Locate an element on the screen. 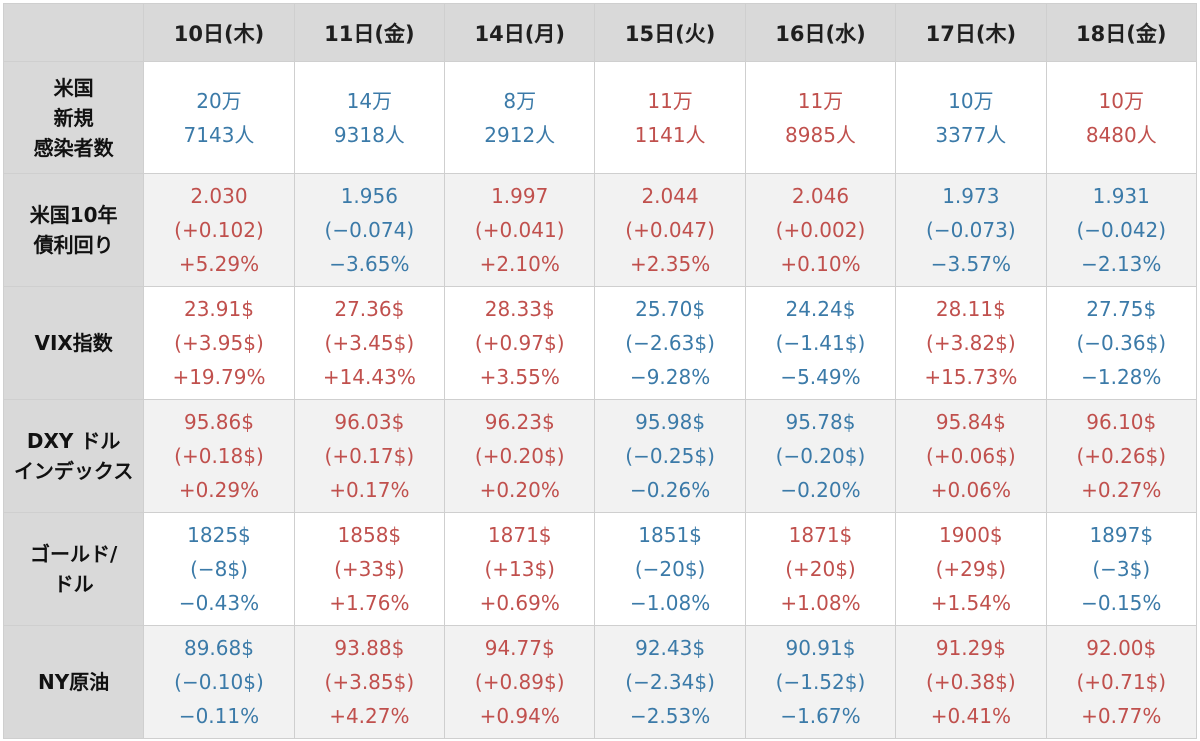 The image size is (1200, 741). corner-cell is located at coordinates (73, 32).